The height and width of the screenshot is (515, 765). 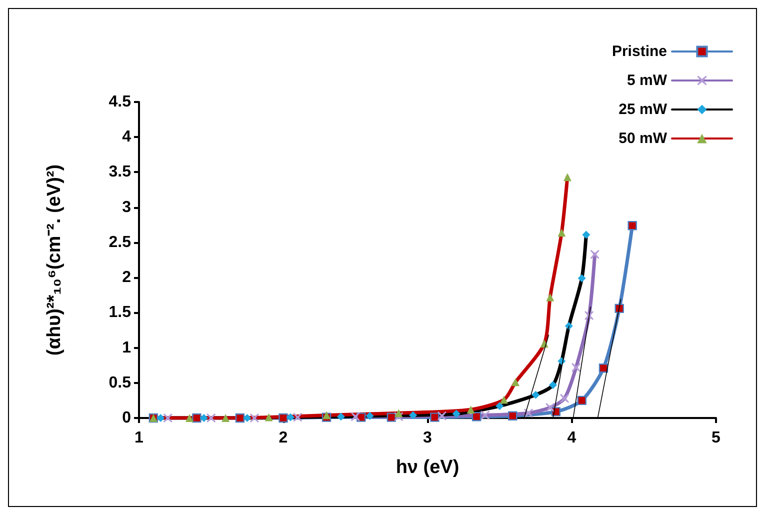 I want to click on x-tick-label: 2, so click(x=283, y=438).